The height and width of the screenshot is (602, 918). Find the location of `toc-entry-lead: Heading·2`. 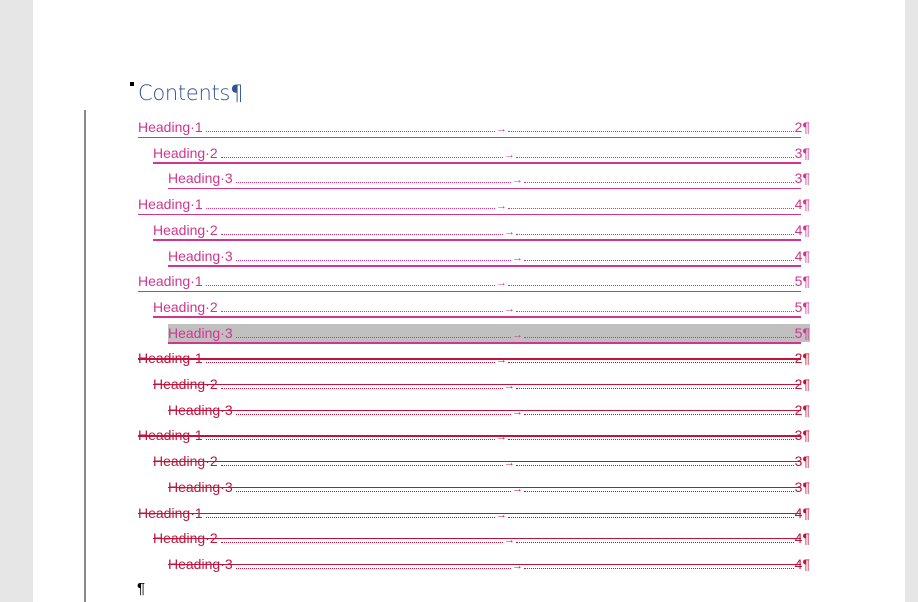

toc-entry-lead: Heading·2 is located at coordinates (328, 153).